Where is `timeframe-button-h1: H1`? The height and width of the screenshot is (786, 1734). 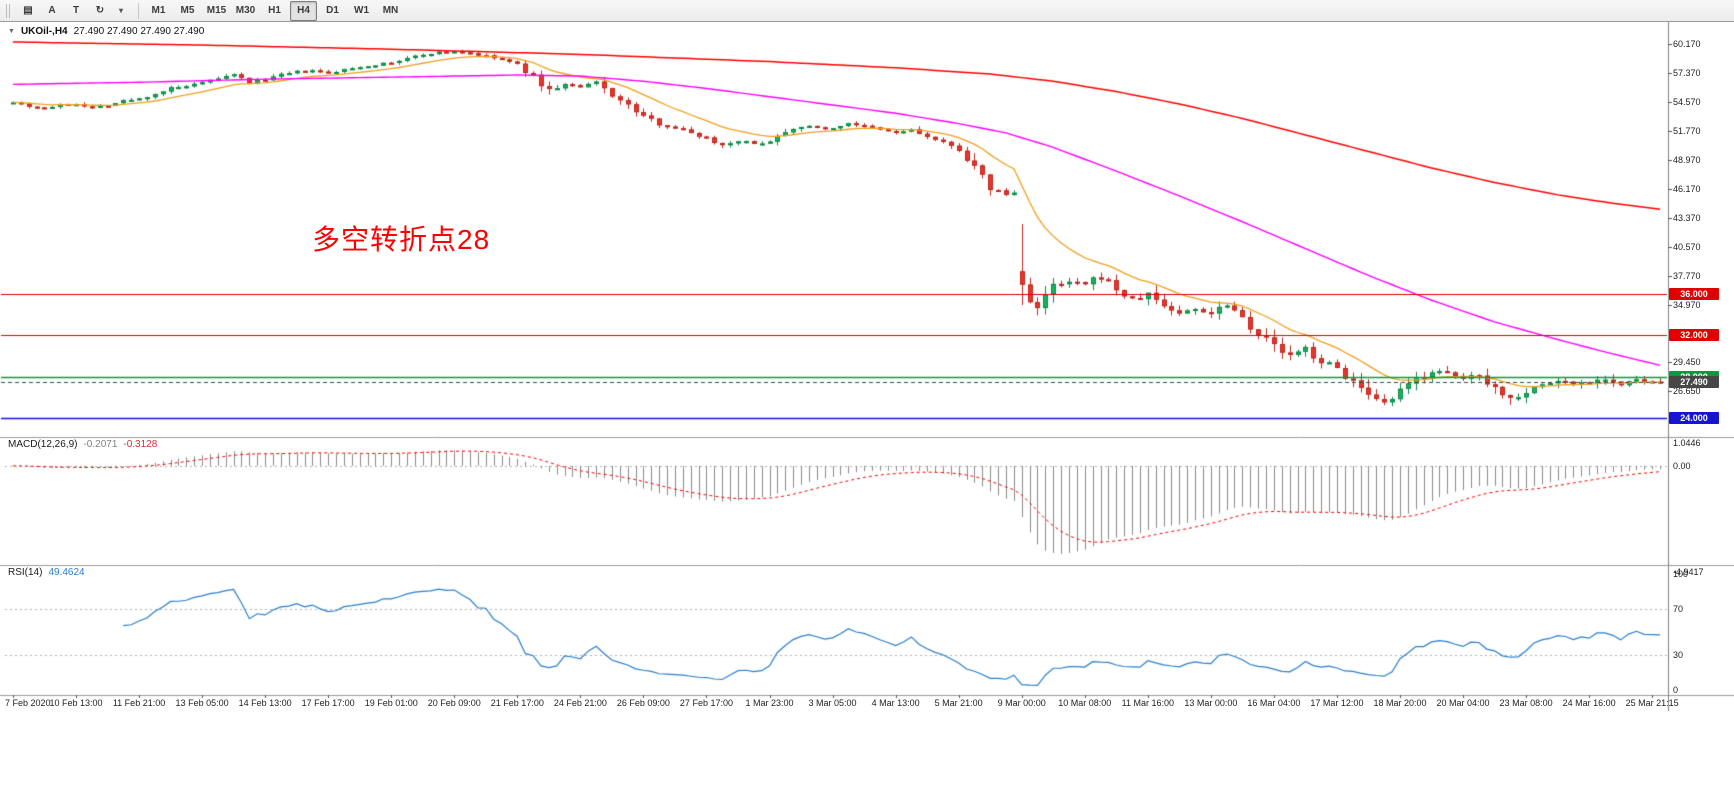
timeframe-button-h1: H1 is located at coordinates (274, 10).